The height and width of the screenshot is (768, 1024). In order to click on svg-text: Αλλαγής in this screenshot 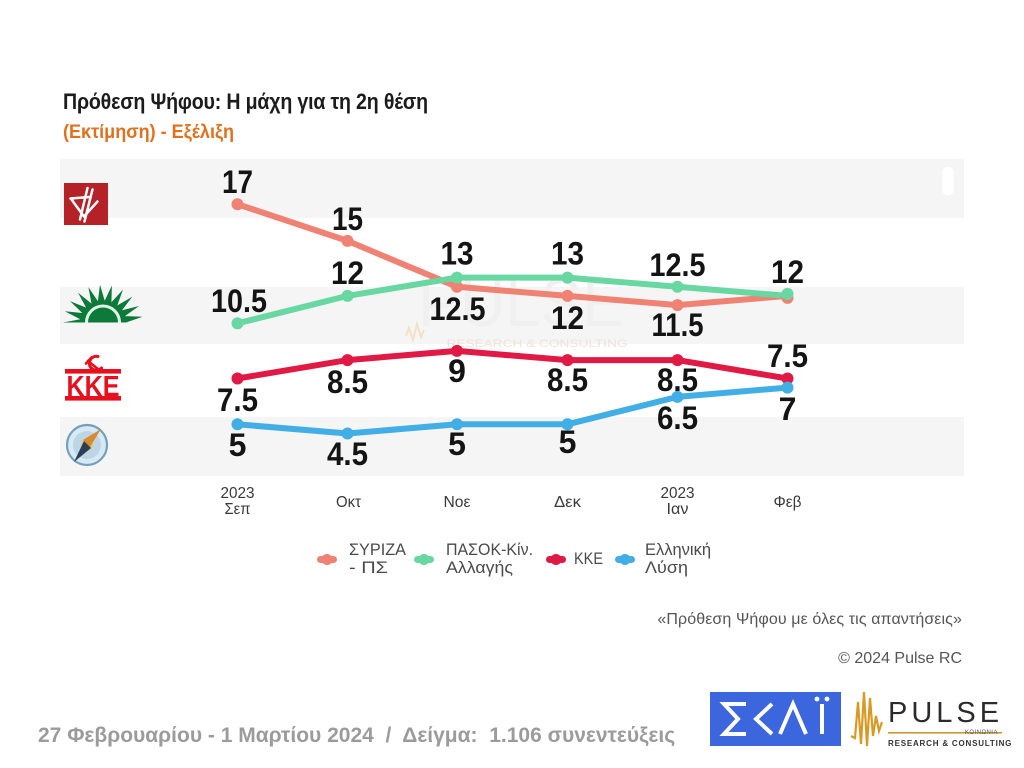, I will do `click(479, 567)`.